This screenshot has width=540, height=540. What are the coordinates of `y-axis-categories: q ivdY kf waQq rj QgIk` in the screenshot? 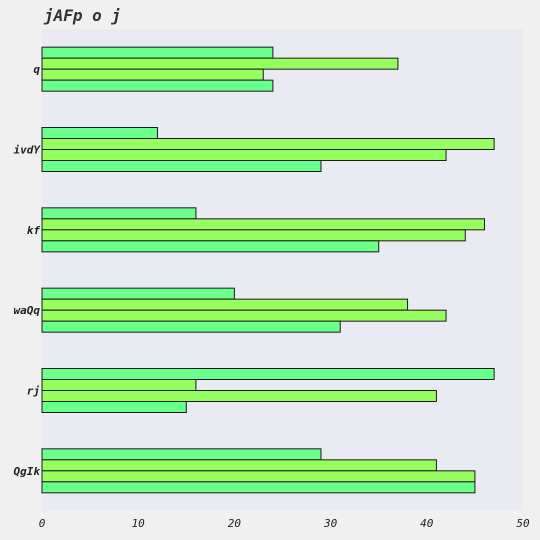 It's located at (28, 270).